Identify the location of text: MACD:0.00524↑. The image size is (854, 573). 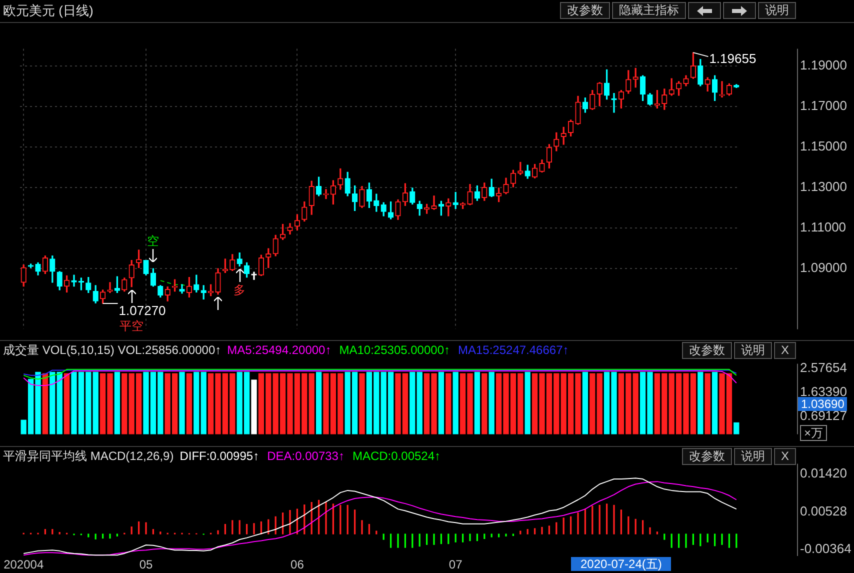
(396, 456).